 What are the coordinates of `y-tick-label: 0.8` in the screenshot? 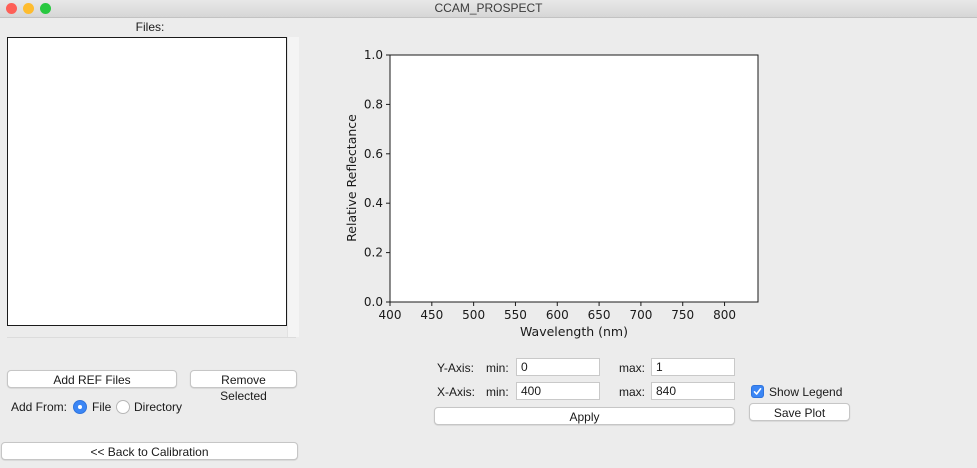 It's located at (373, 104).